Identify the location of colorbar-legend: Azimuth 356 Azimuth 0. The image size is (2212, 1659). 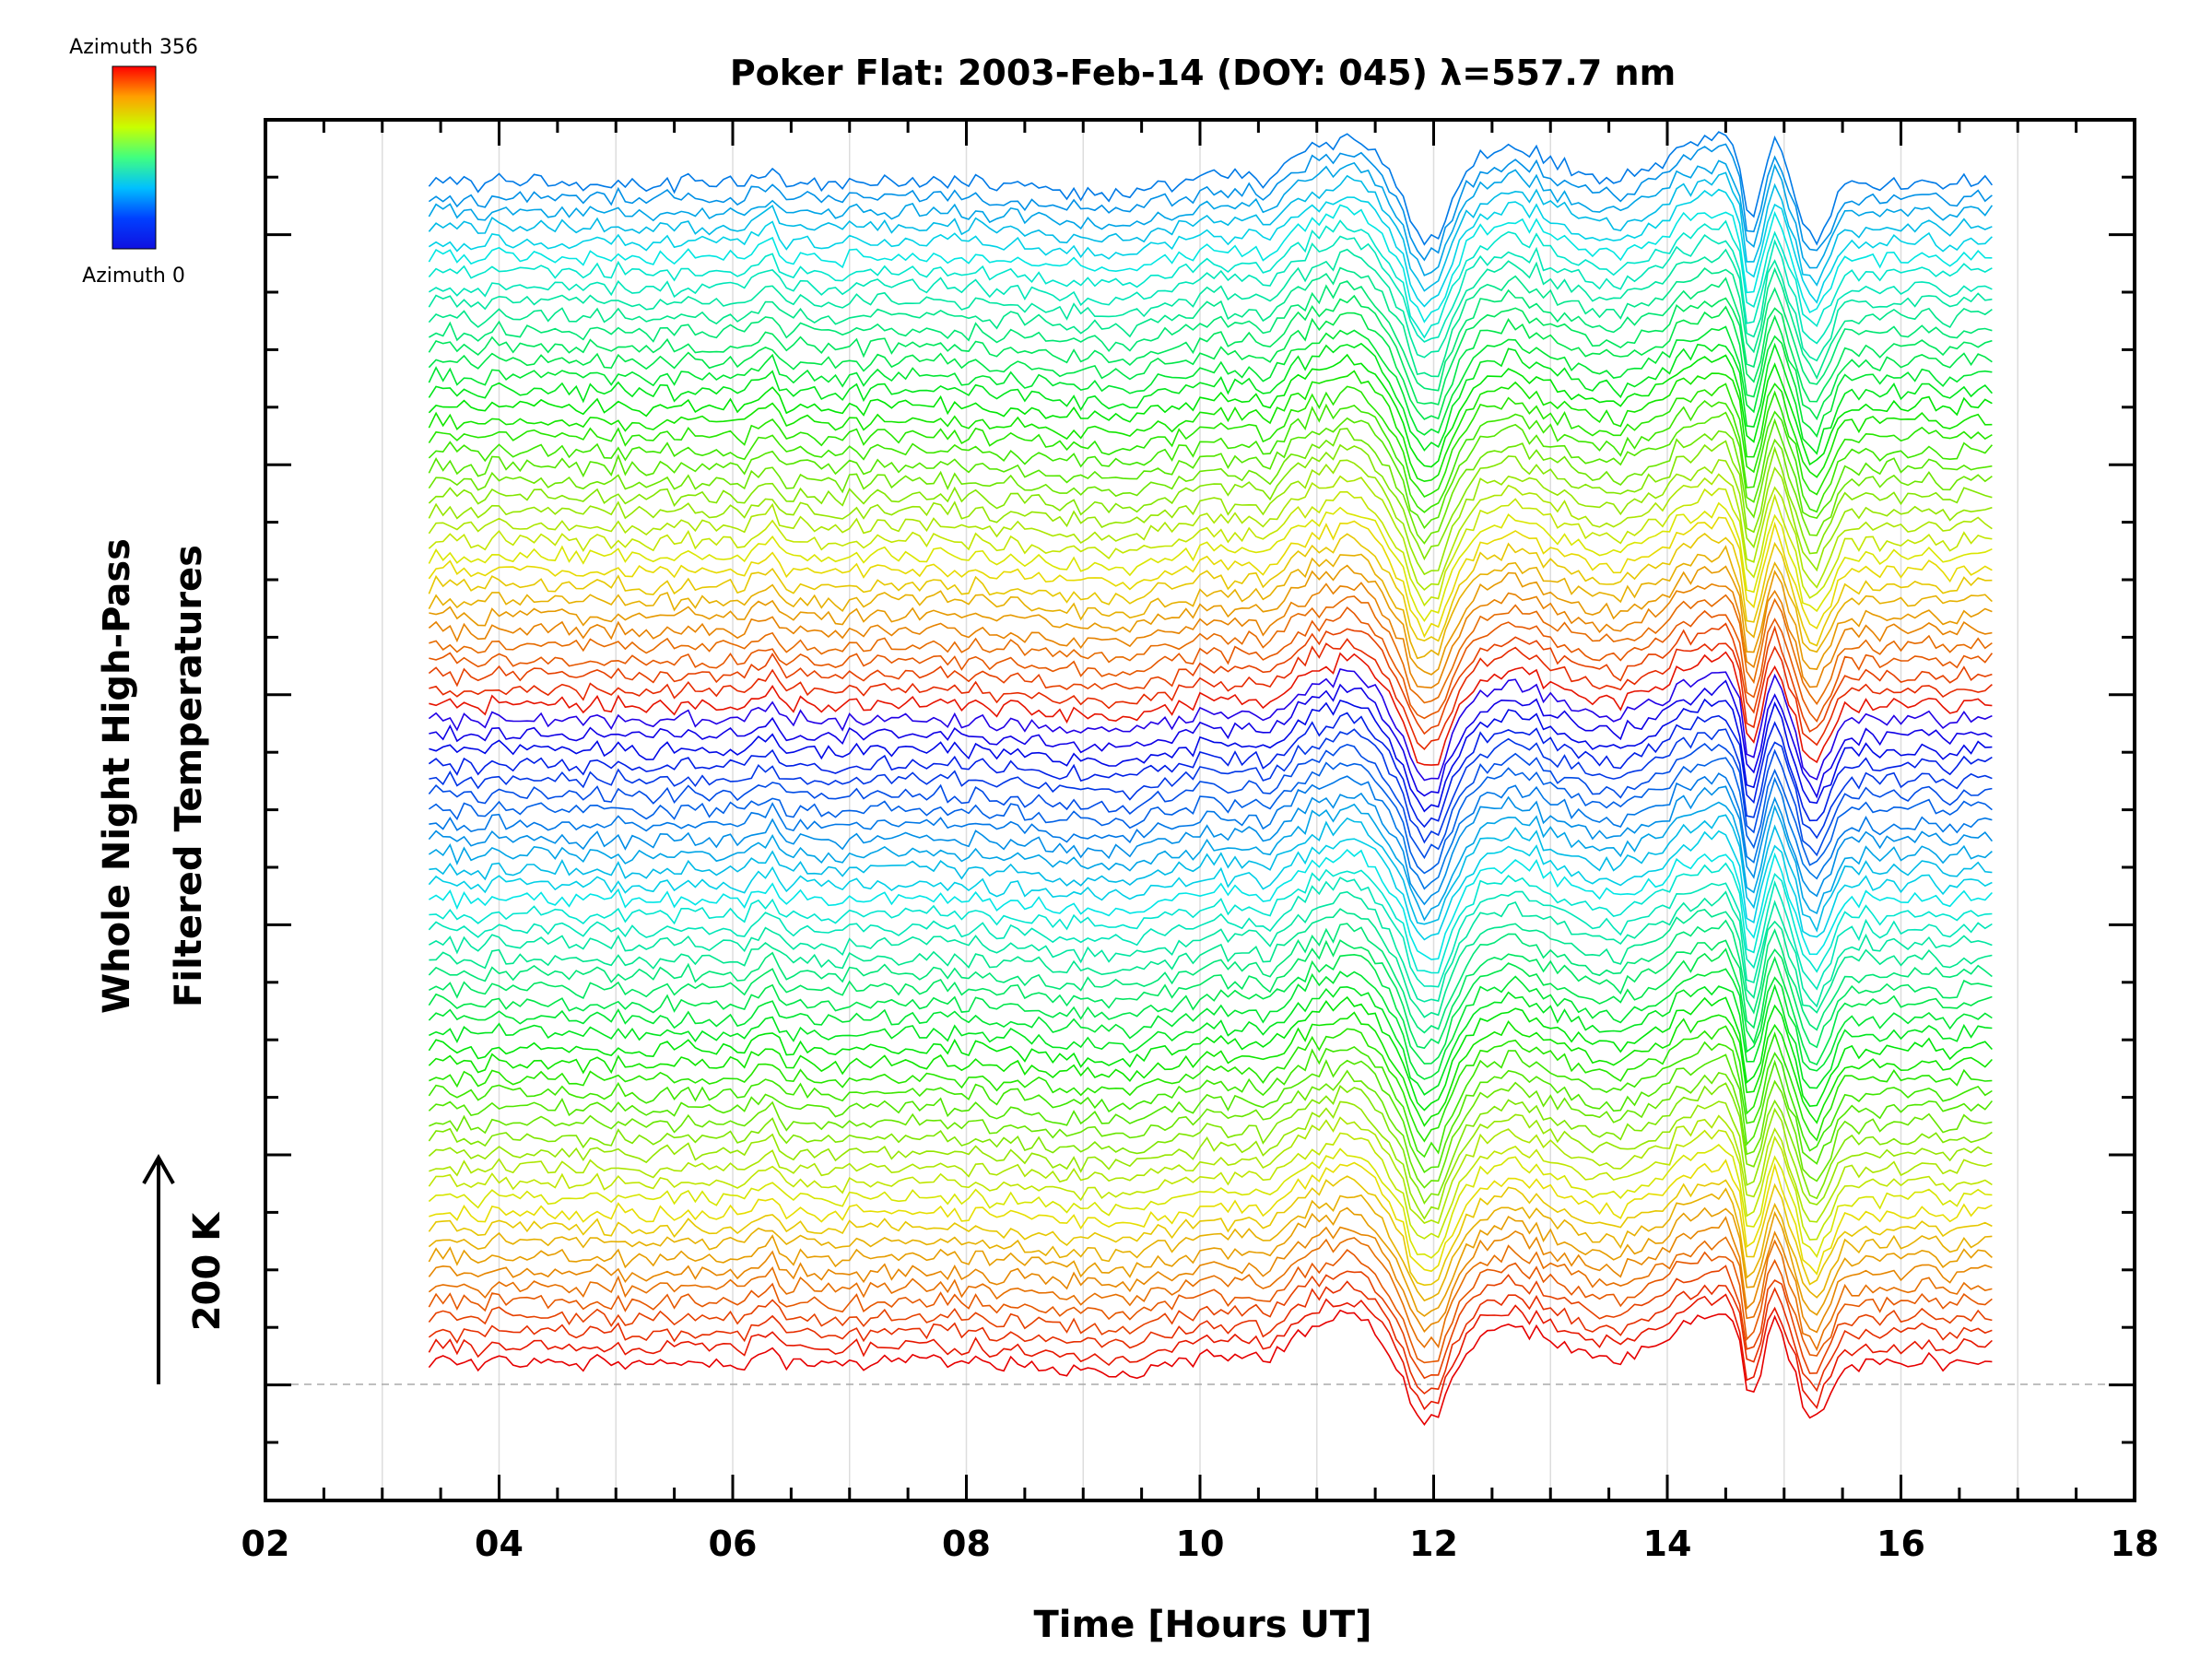
(133, 162).